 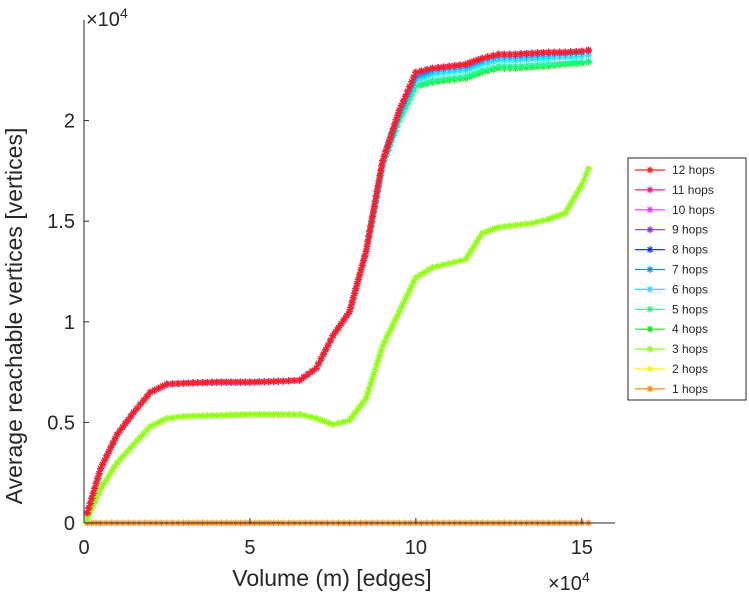 What do you see at coordinates (675, 210) in the screenshot?
I see `legend-item: 10 hops` at bounding box center [675, 210].